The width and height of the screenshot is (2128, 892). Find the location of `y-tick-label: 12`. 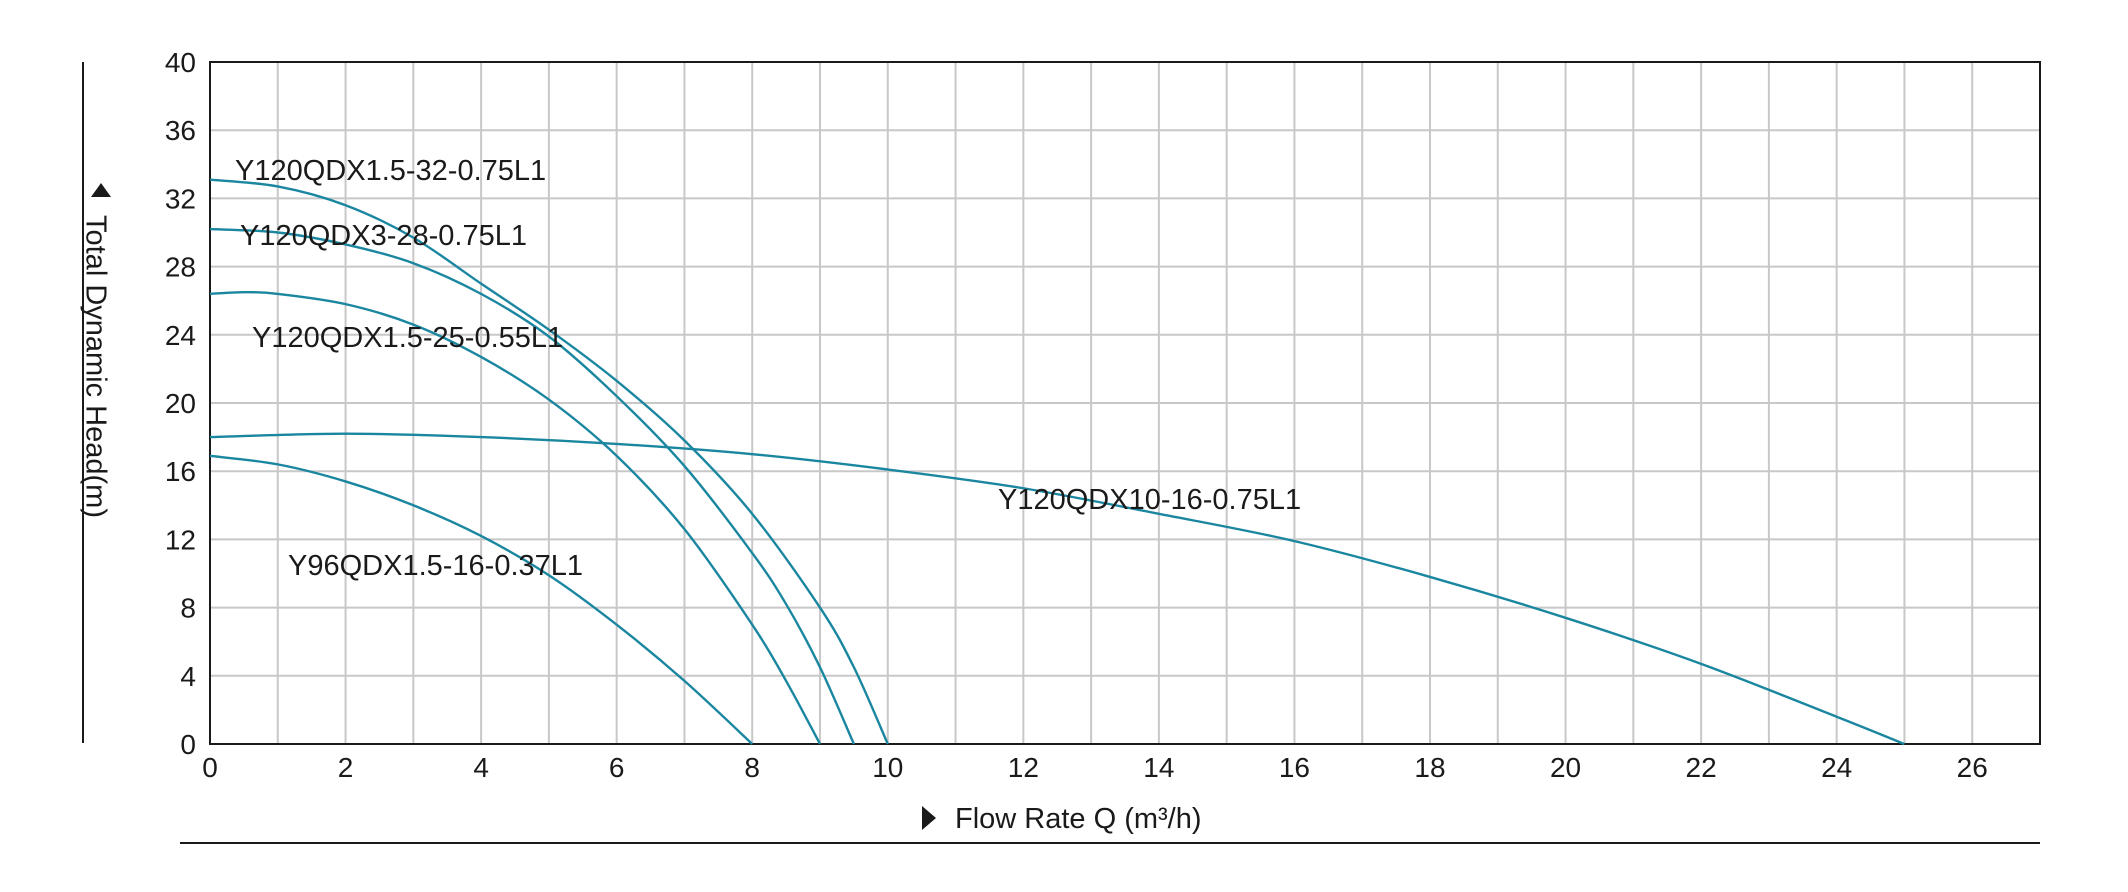

y-tick-label: 12 is located at coordinates (180, 539).